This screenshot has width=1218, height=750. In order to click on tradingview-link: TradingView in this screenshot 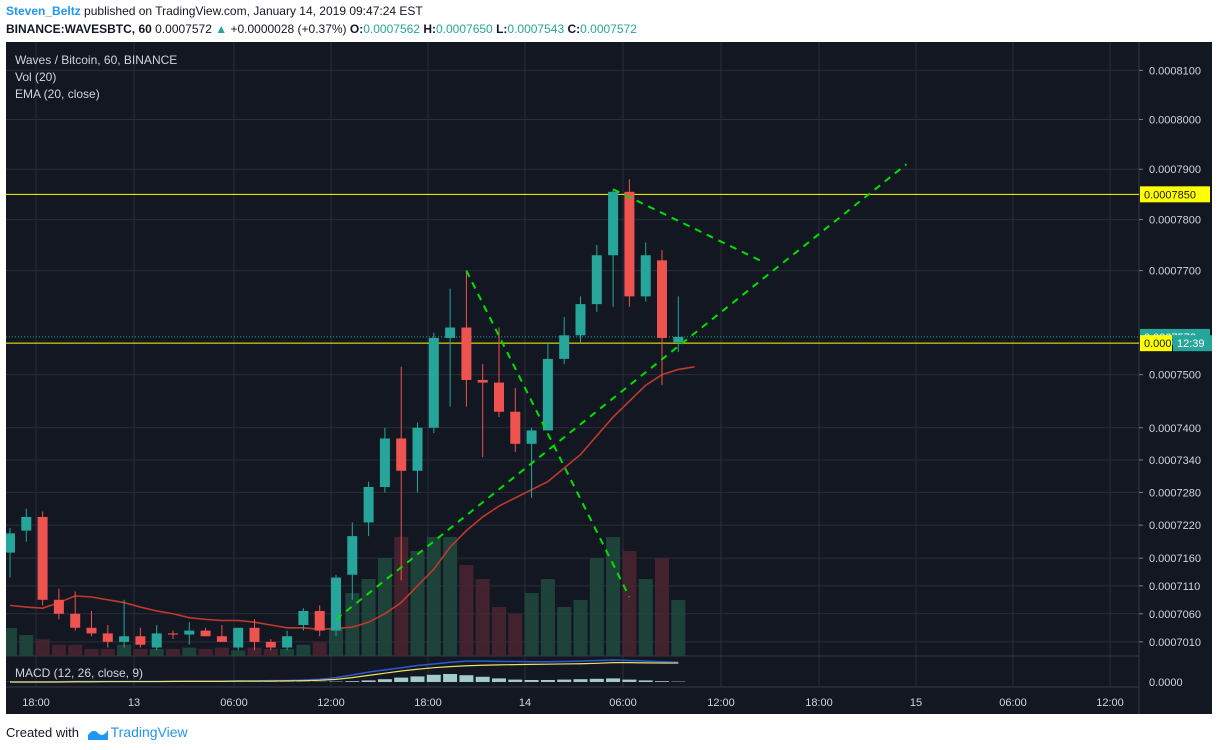, I will do `click(149, 732)`.